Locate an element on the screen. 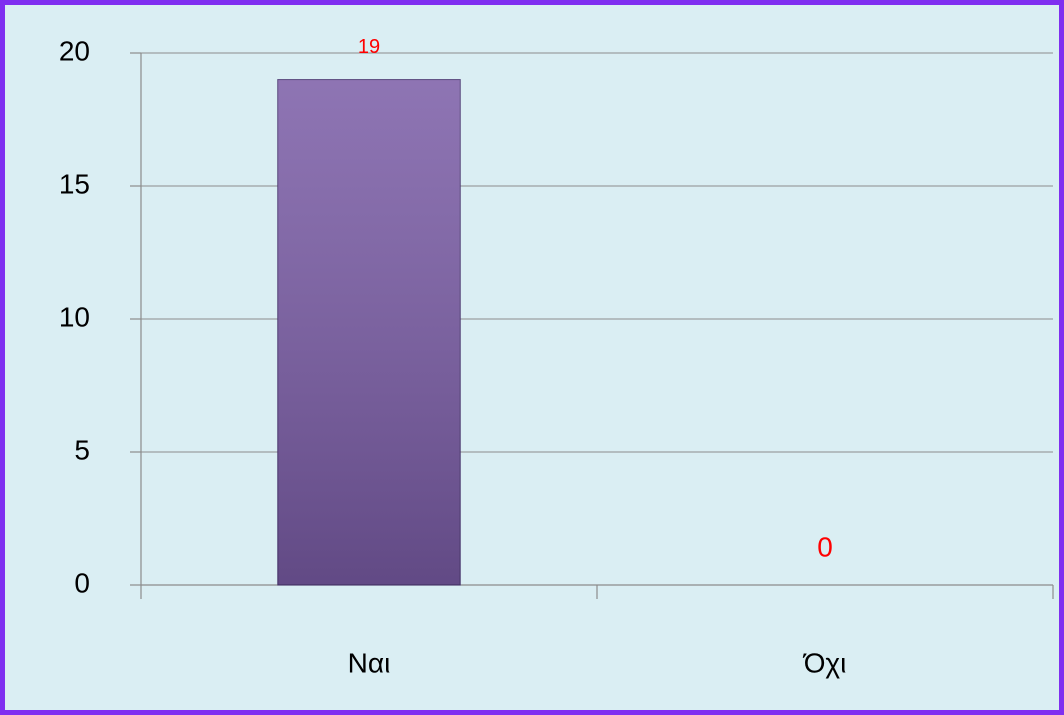 This screenshot has height=715, width=1064. y-tick-label: 0 is located at coordinates (82, 582).